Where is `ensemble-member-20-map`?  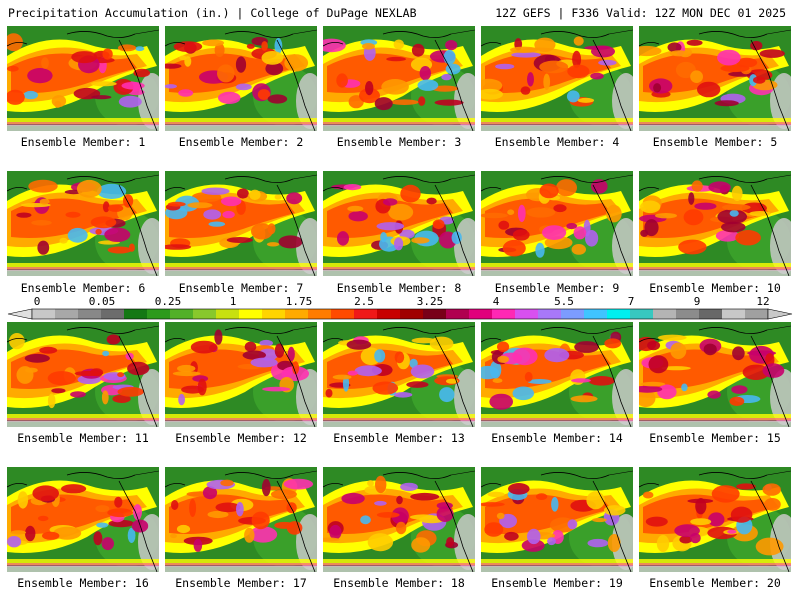 ensemble-member-20-map is located at coordinates (715, 519).